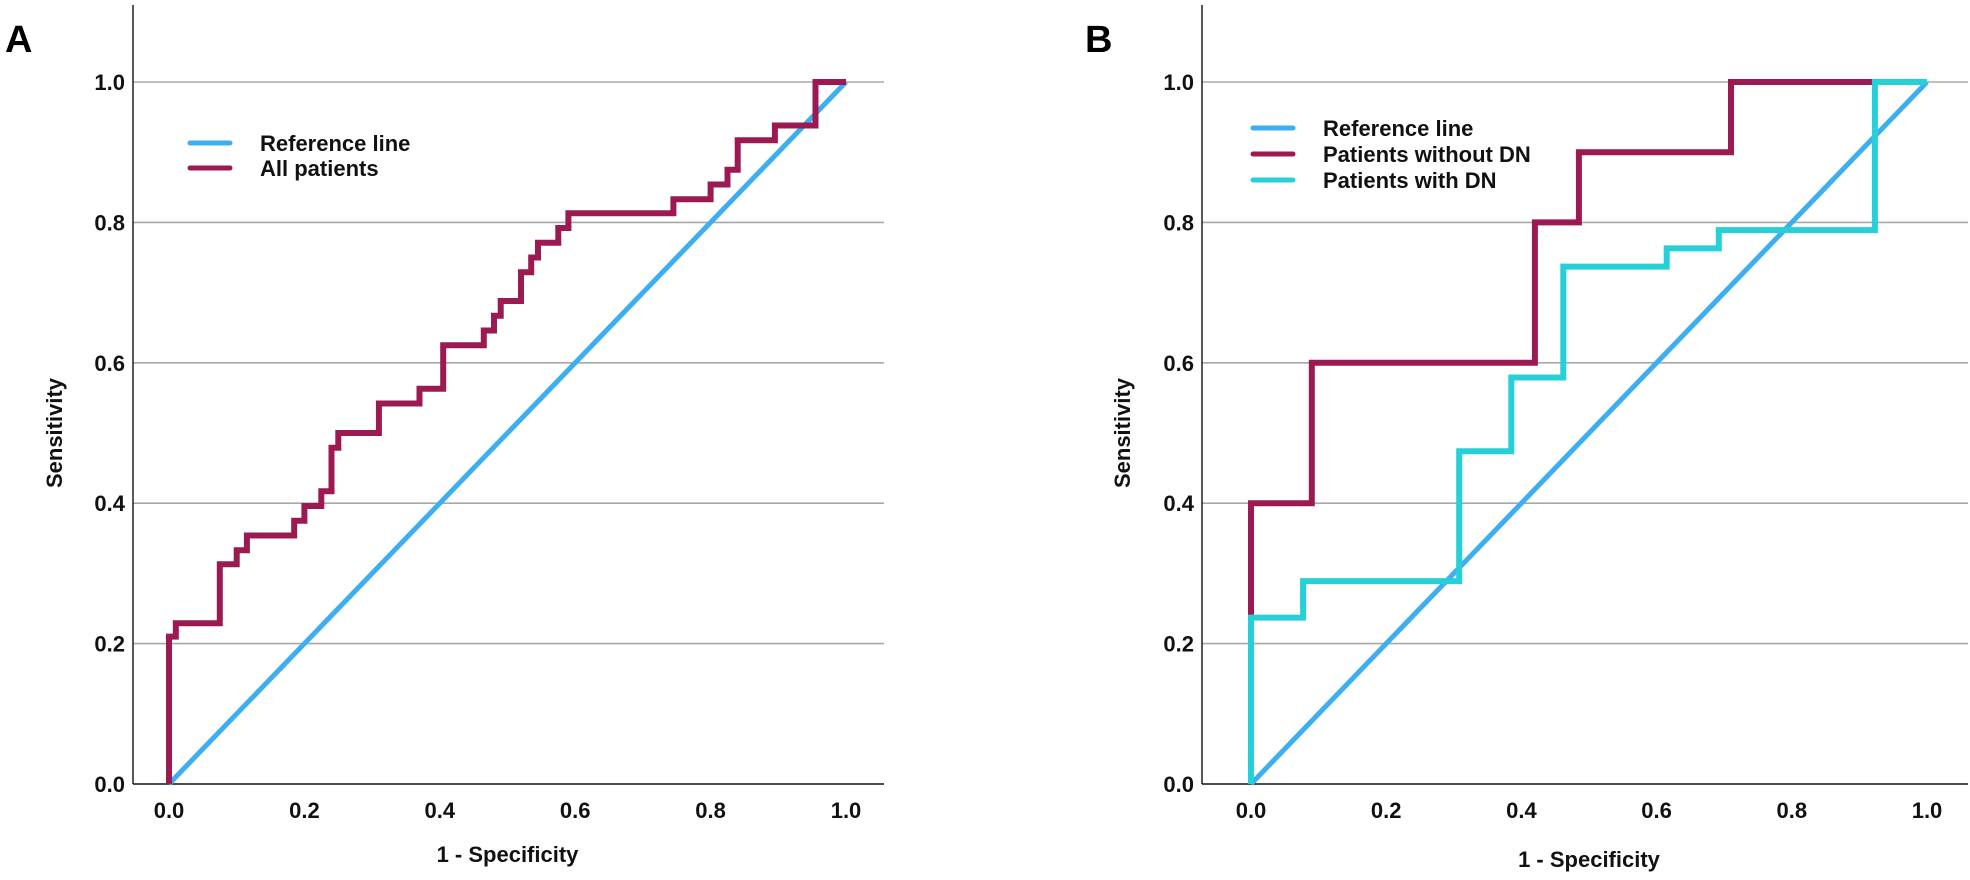 This screenshot has width=1970, height=880. I want to click on panel-label: B, so click(1098, 40).